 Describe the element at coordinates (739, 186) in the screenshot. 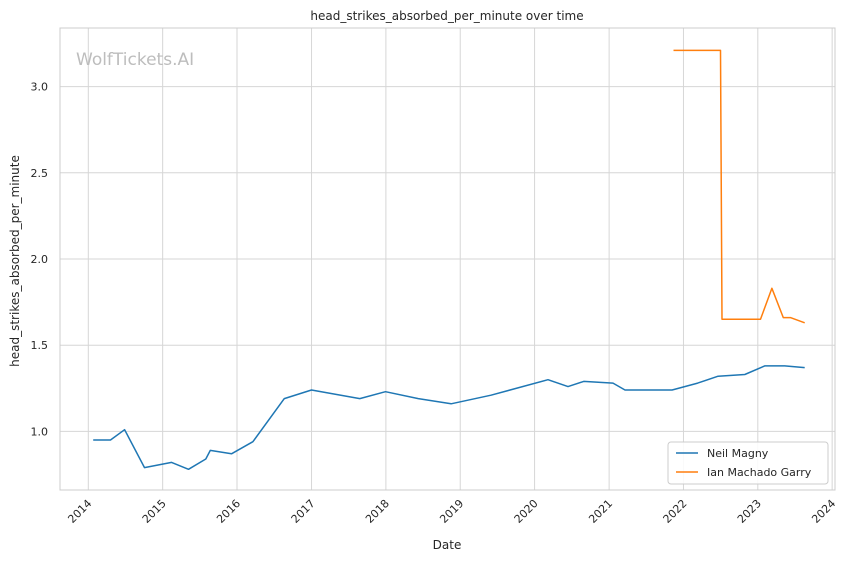

I see `series-line-ian-machado-garry` at that location.